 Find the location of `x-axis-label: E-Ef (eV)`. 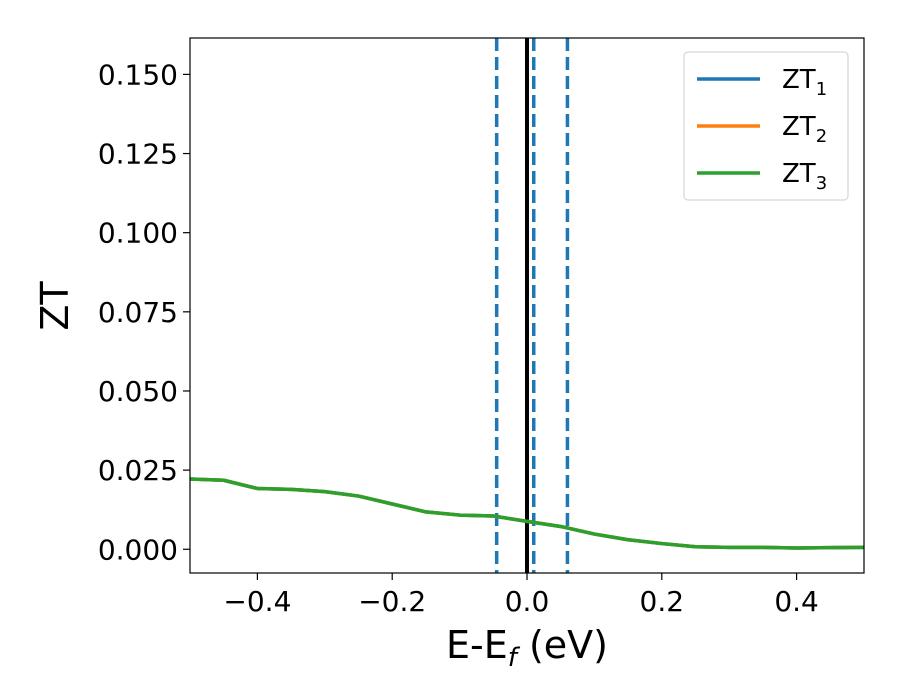

x-axis-label: E-Ef (eV) is located at coordinates (527, 648).